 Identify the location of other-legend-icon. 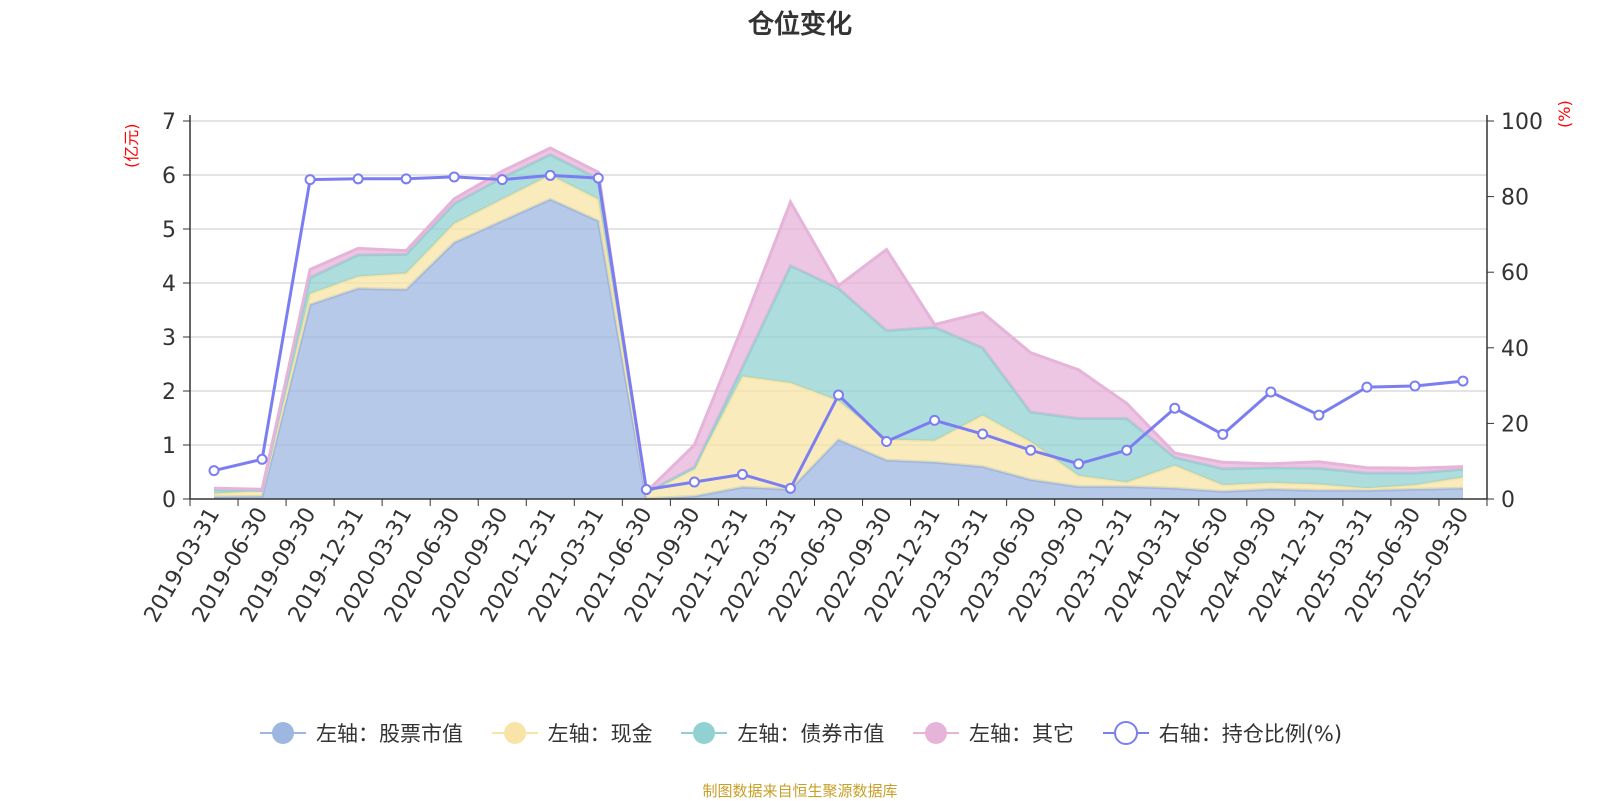
(936, 733).